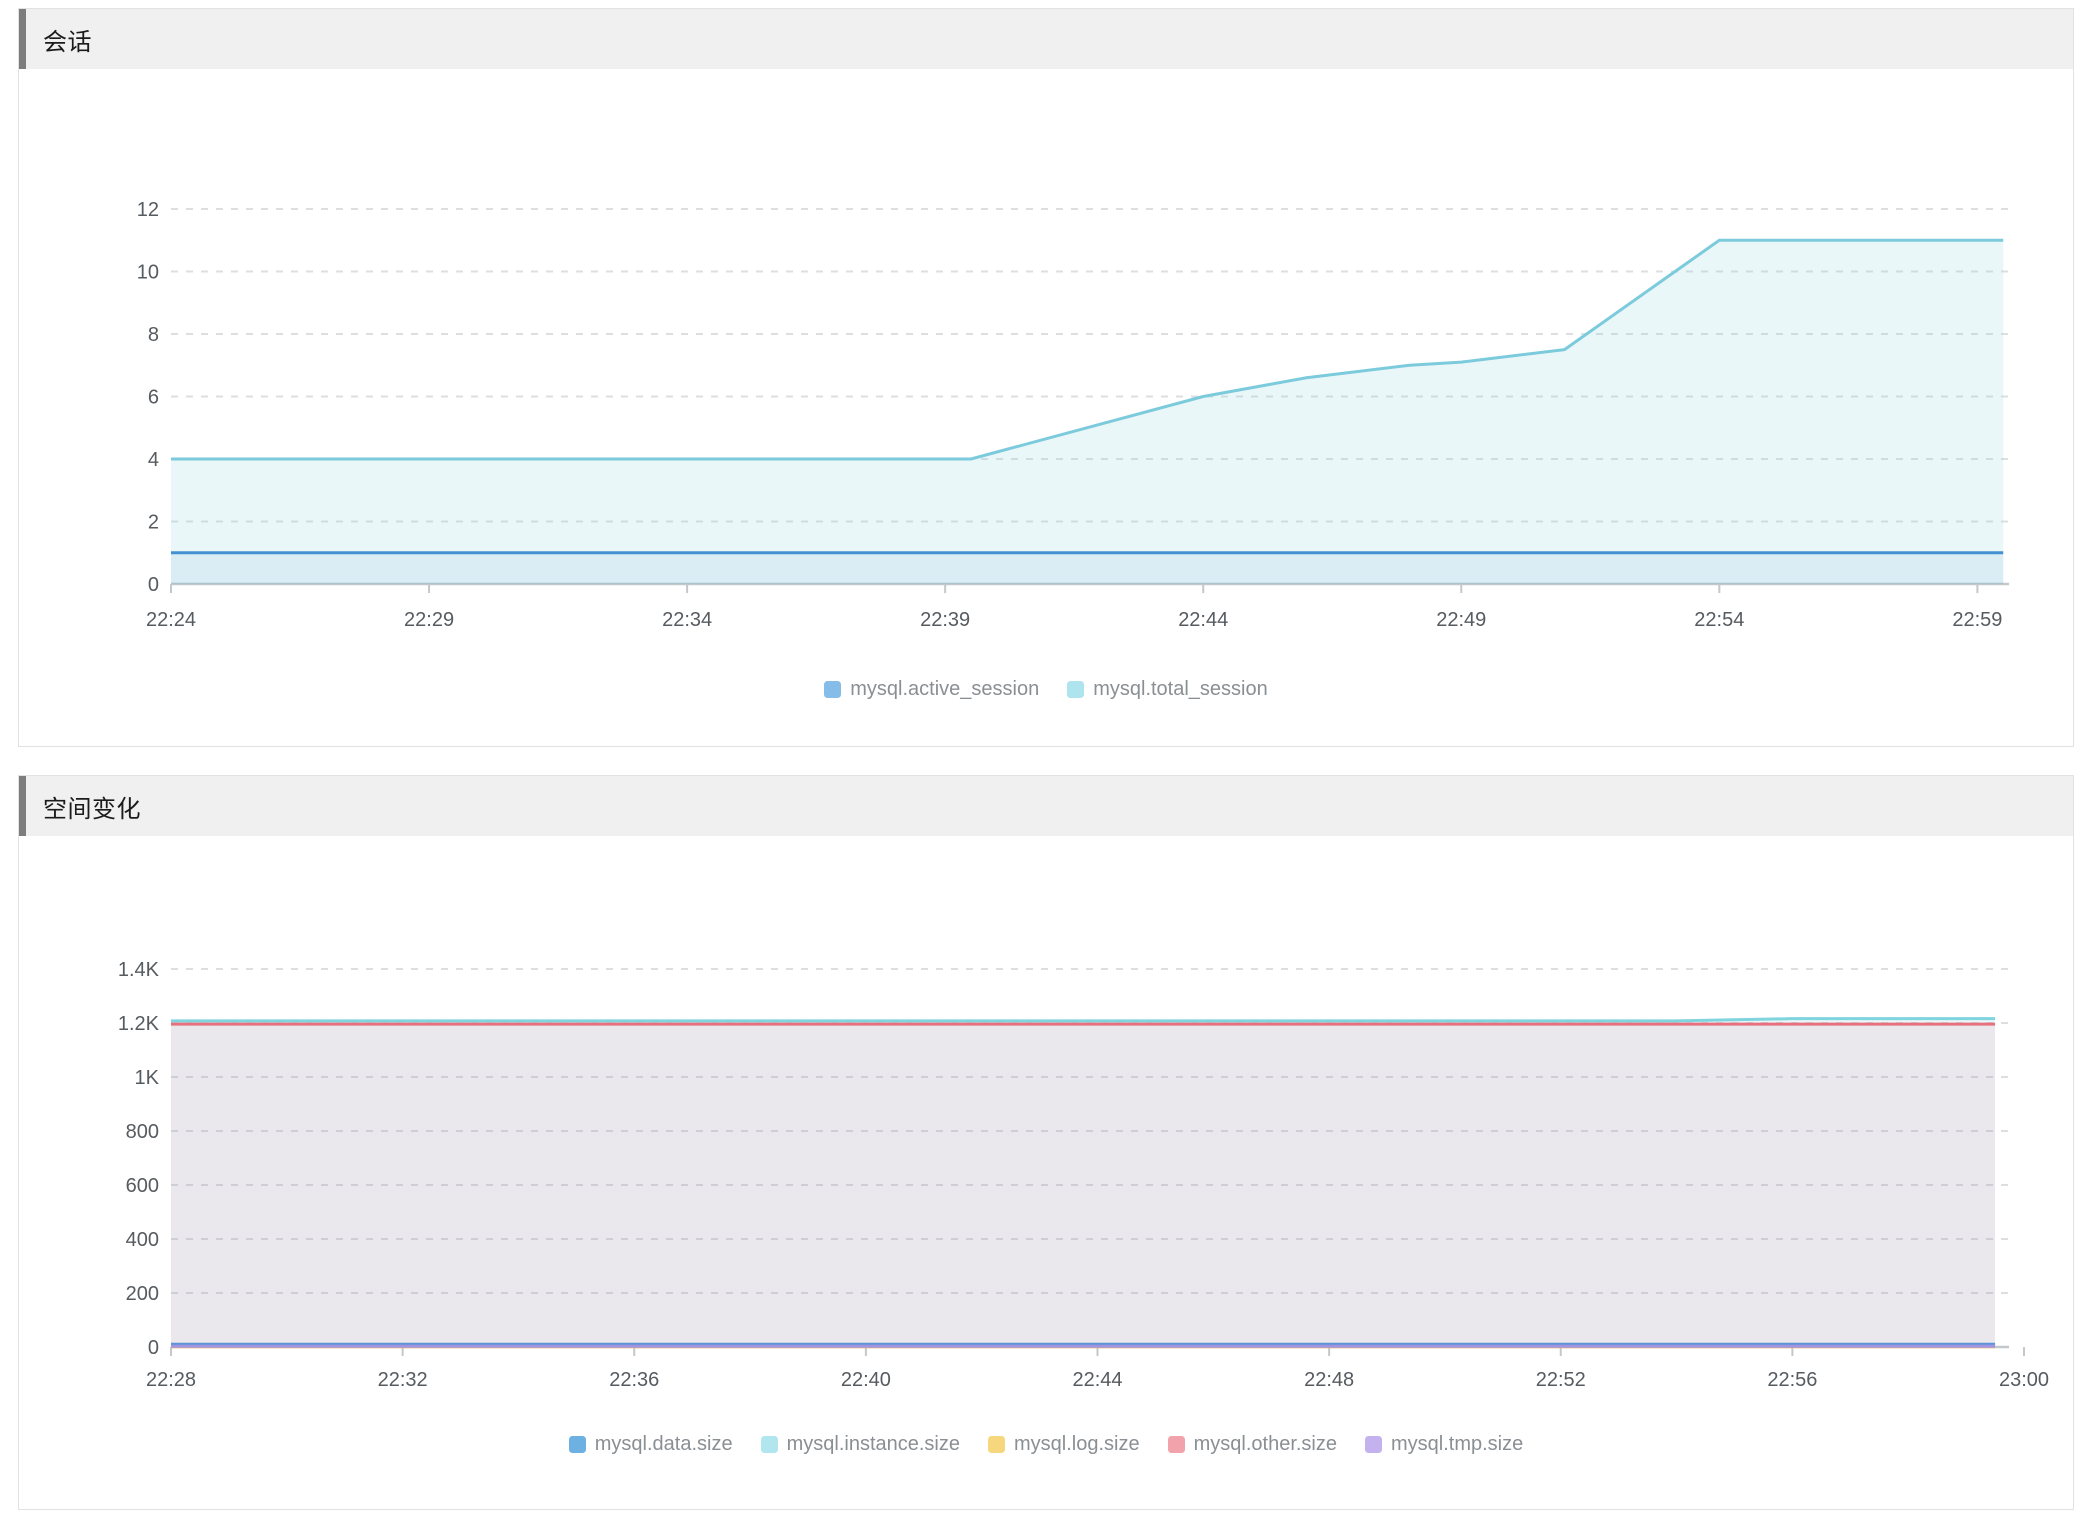  I want to click on y-axis-tick-label: 12, so click(148, 210).